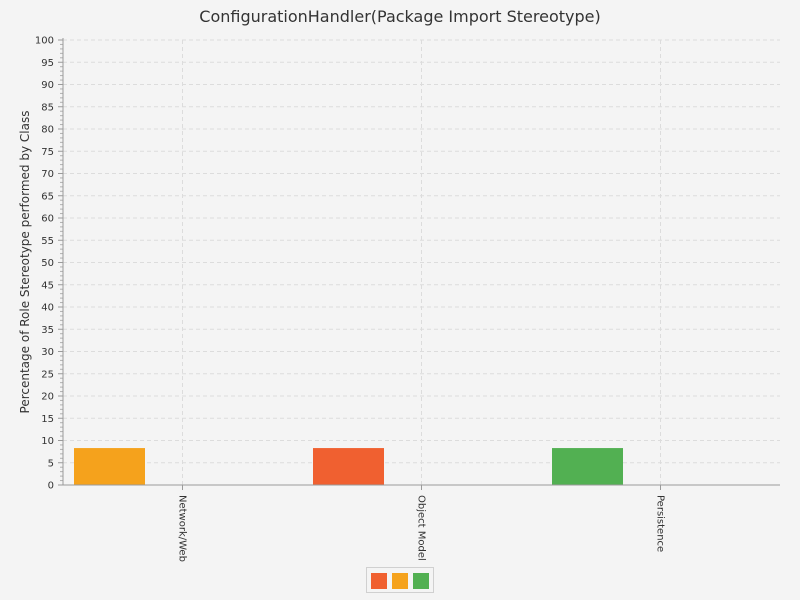 This screenshot has height=600, width=800. I want to click on bars, so click(348, 466).